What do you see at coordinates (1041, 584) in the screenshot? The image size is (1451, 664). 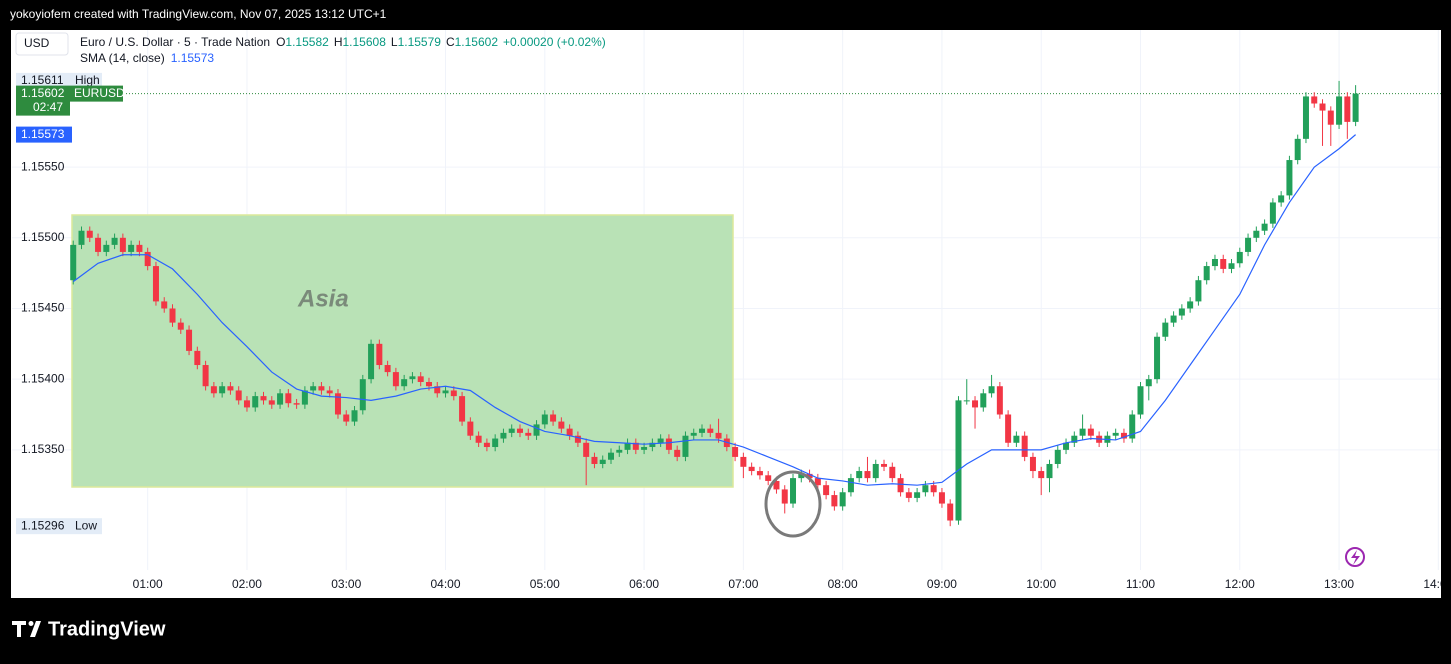 I see `x-tick-label: 10:00` at bounding box center [1041, 584].